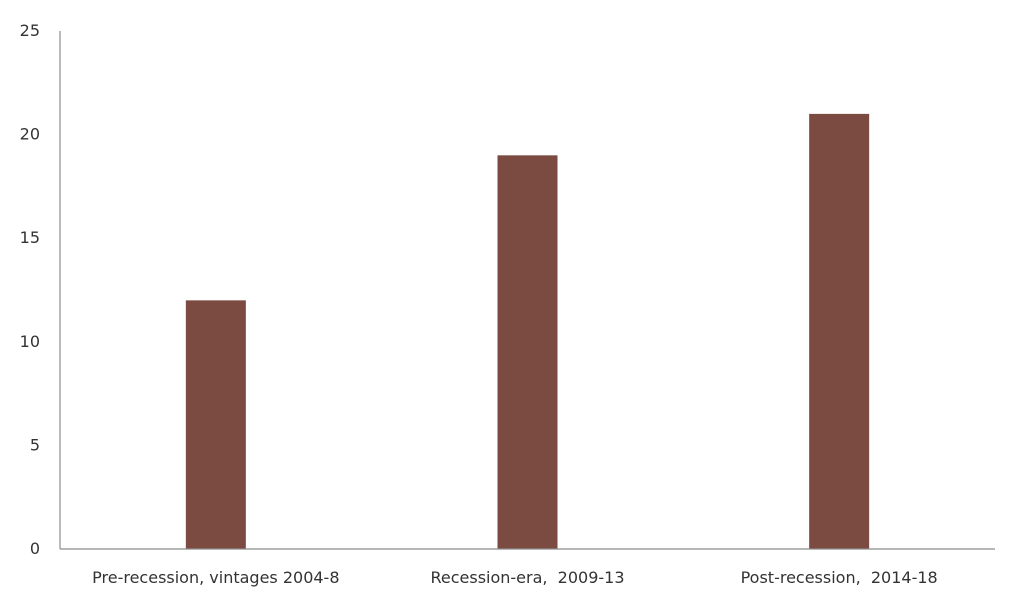 Image resolution: width=1024 pixels, height=607 pixels. What do you see at coordinates (35, 444) in the screenshot?
I see `y-tick-label: 5` at bounding box center [35, 444].